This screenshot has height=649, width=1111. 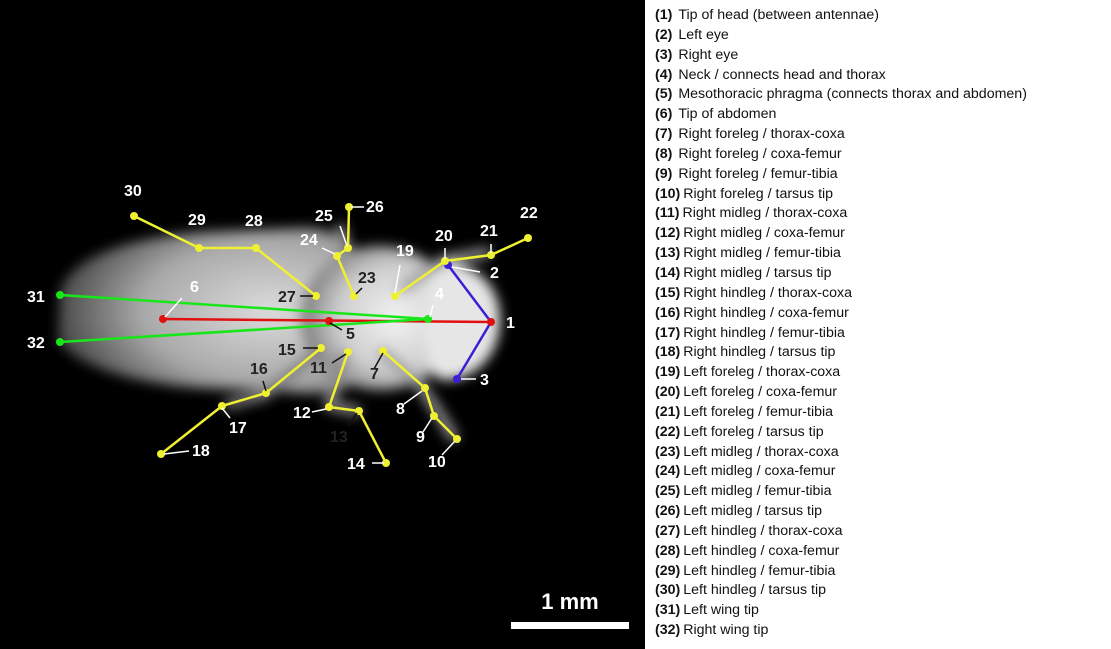 What do you see at coordinates (664, 114) in the screenshot?
I see `legend-number: (6)` at bounding box center [664, 114].